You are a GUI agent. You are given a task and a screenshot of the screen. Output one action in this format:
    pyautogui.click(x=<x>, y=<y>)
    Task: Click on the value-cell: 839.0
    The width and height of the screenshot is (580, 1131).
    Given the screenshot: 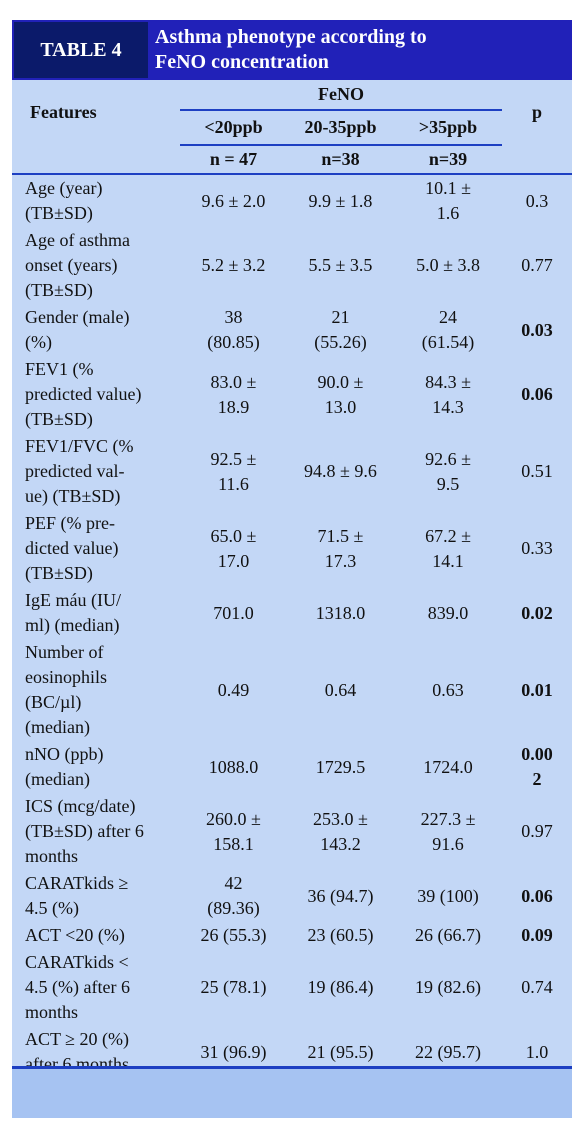 What is the action you would take?
    pyautogui.click(x=448, y=612)
    